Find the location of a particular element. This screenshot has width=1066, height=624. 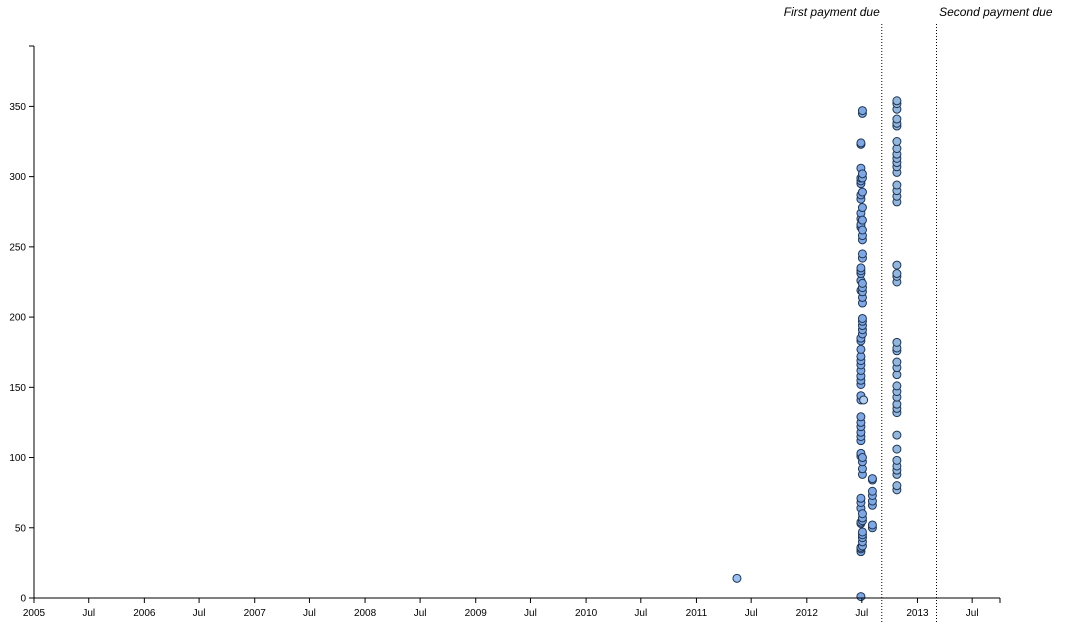

y-tick-label: 200 is located at coordinates (17, 318).